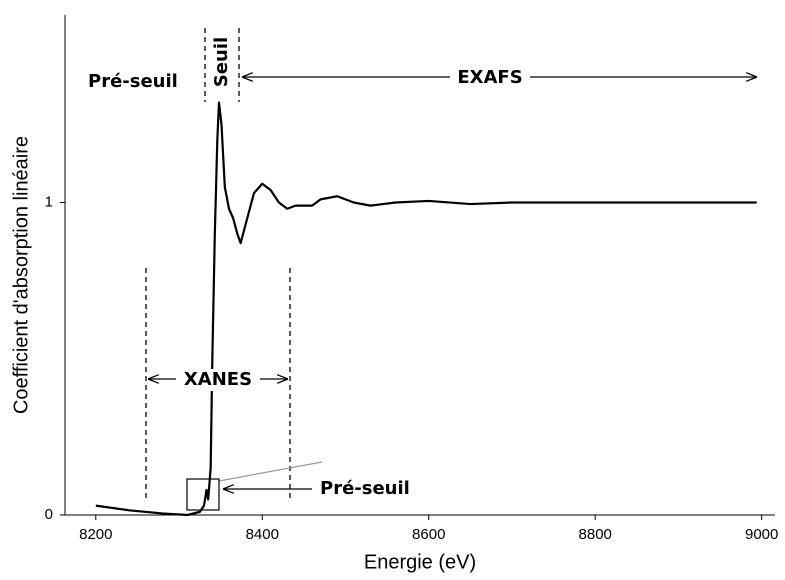 The height and width of the screenshot is (580, 785). I want to click on y-tick-label: 1, so click(49, 201).